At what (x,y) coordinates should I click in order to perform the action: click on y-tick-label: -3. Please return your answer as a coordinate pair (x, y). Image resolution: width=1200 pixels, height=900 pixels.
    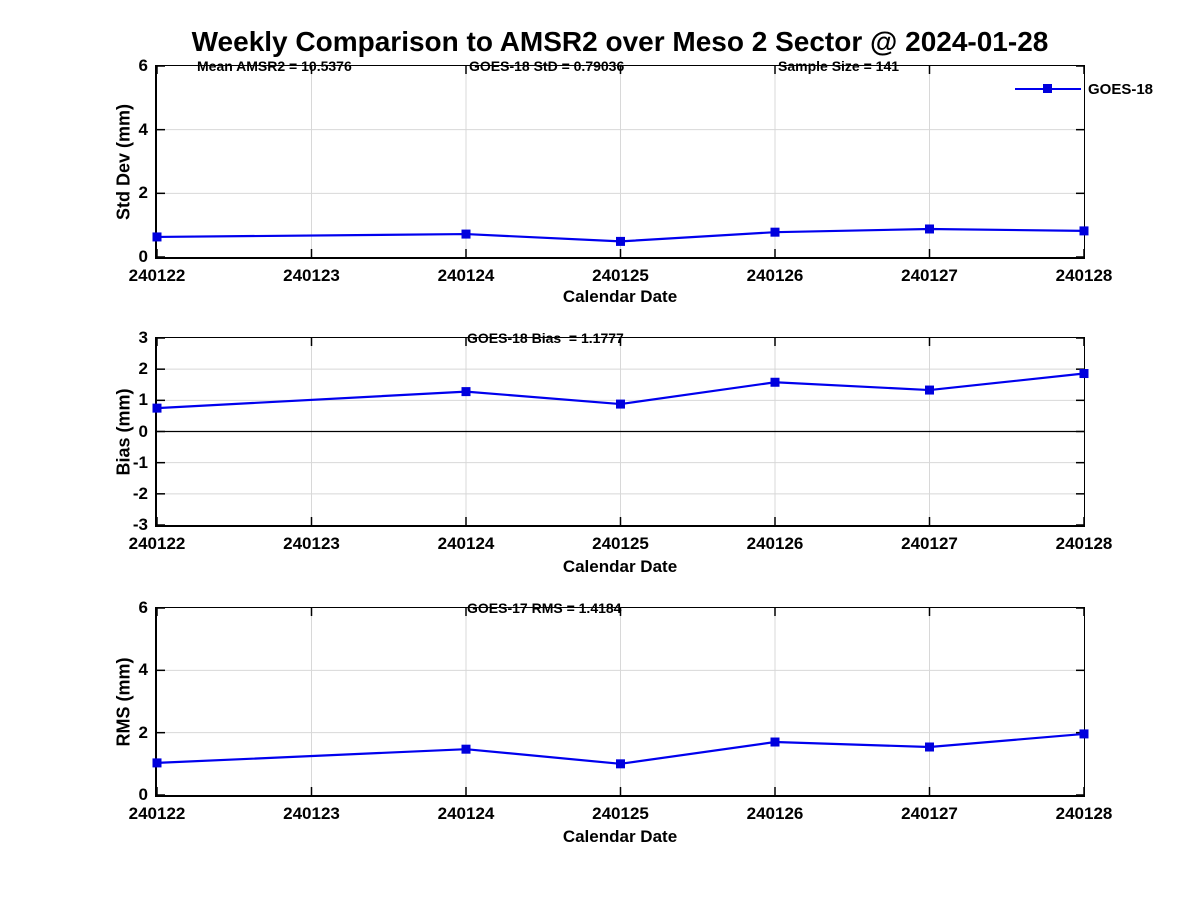
    Looking at the image, I should click on (140, 524).